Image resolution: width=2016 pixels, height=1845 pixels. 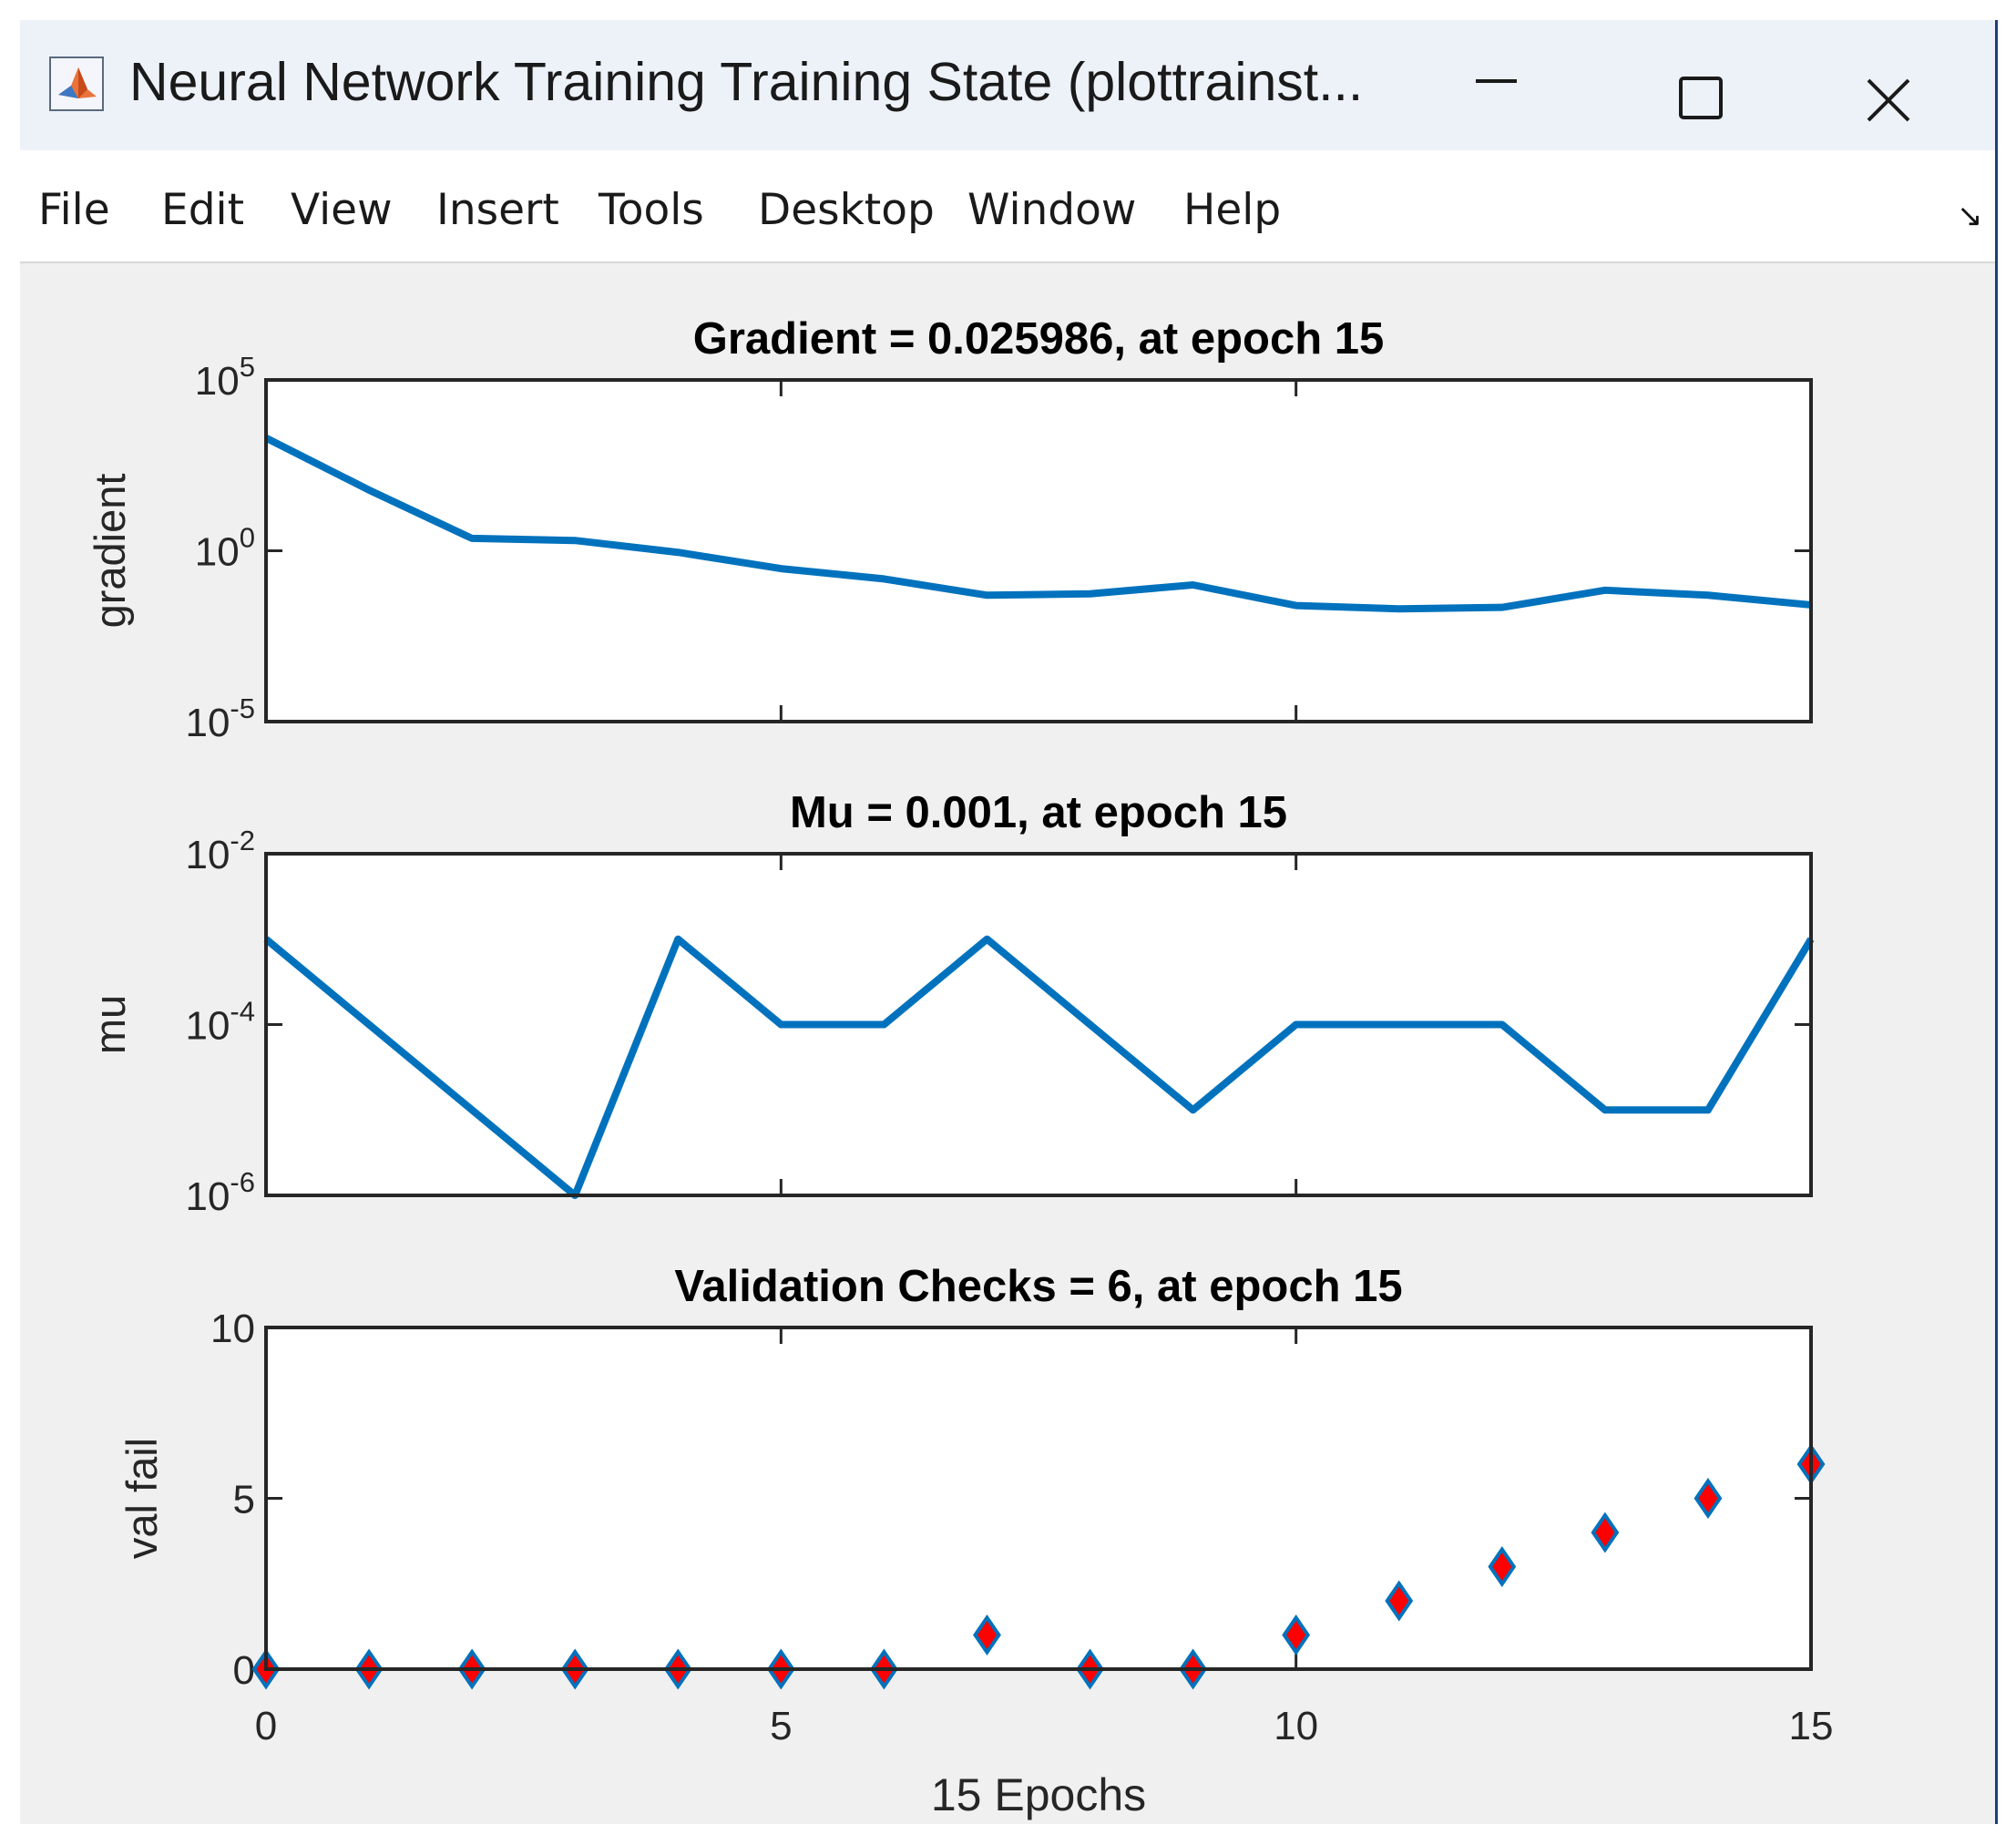 What do you see at coordinates (1039, 339) in the screenshot?
I see `subplot-title: Gradient = 0.025986, at epoch 15` at bounding box center [1039, 339].